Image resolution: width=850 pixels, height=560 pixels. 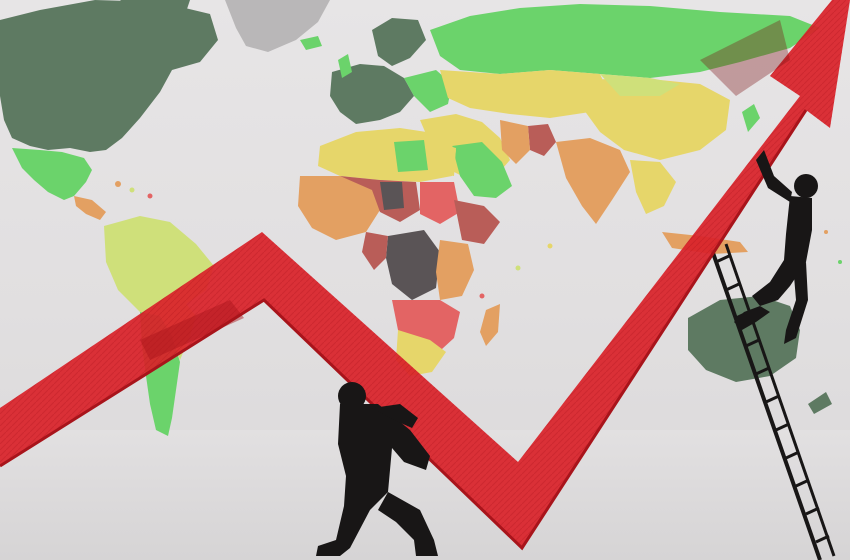 I want to click on map-japan, so click(x=751, y=118).